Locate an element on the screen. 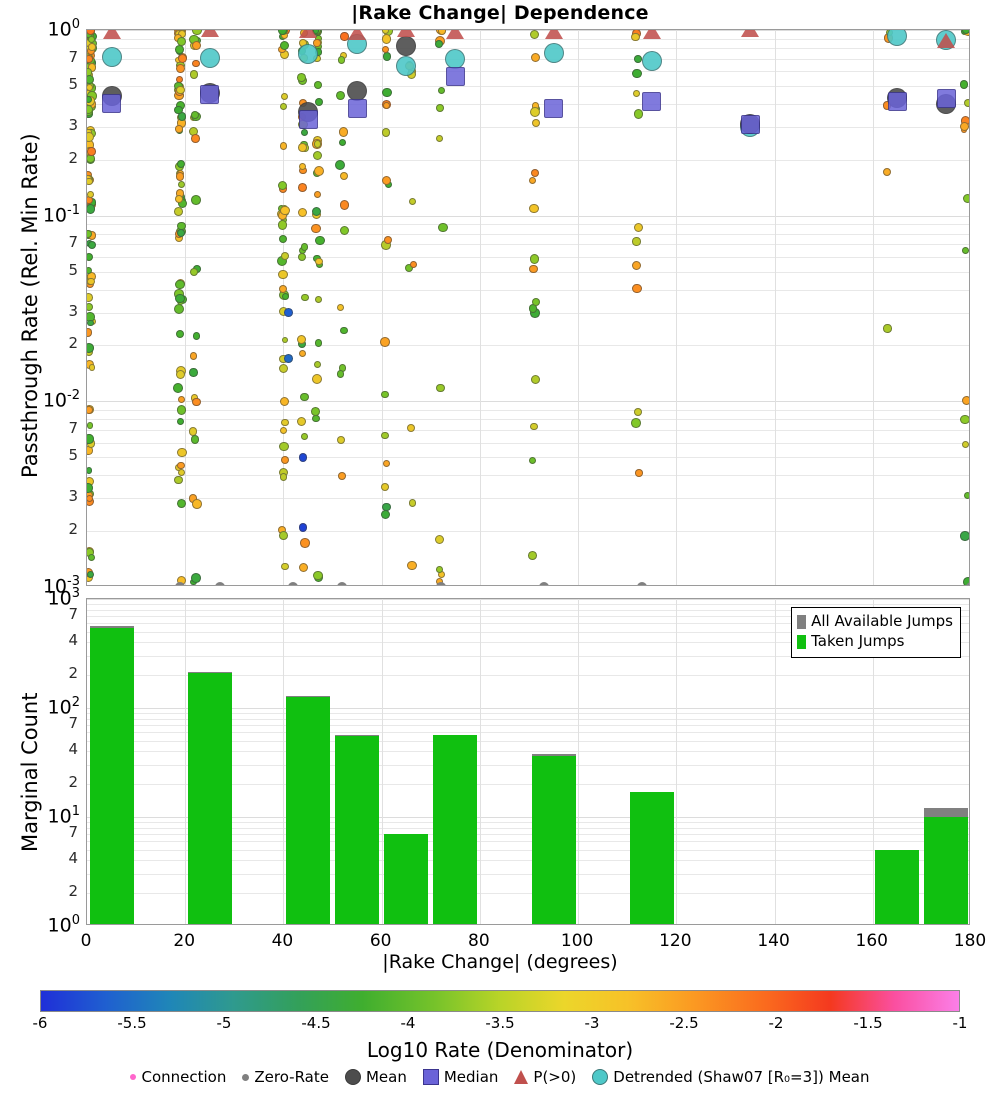 The image size is (1000, 1100). x-tick-label: 60 is located at coordinates (380, 941).